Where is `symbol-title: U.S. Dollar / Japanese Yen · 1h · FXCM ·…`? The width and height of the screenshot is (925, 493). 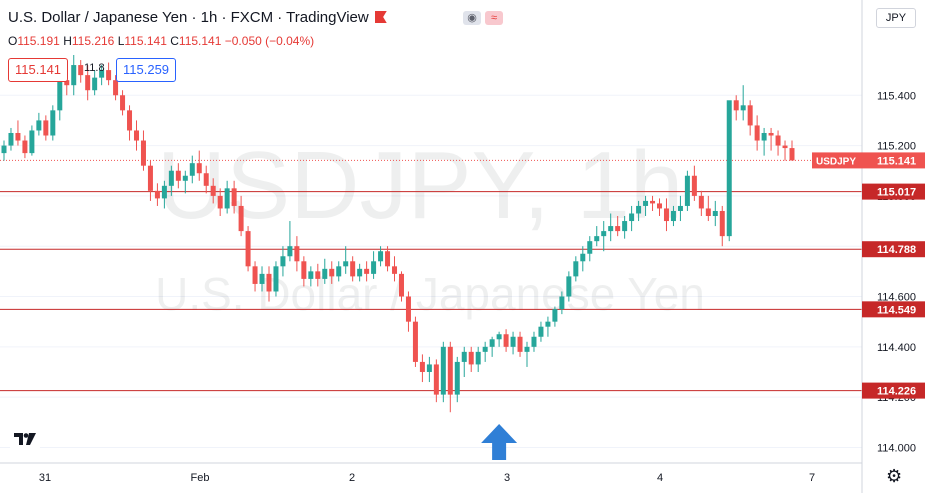
symbol-title: U.S. Dollar / Japanese Yen · 1h · FXCM ·… is located at coordinates (188, 17).